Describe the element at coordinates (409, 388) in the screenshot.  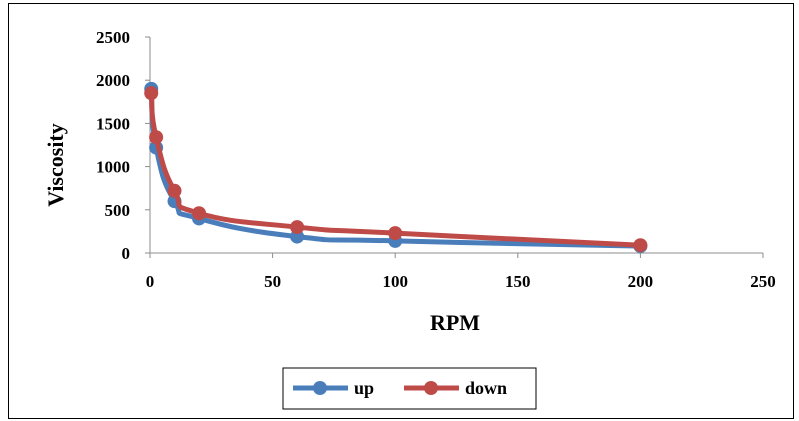
I see `legend: up down` at that location.